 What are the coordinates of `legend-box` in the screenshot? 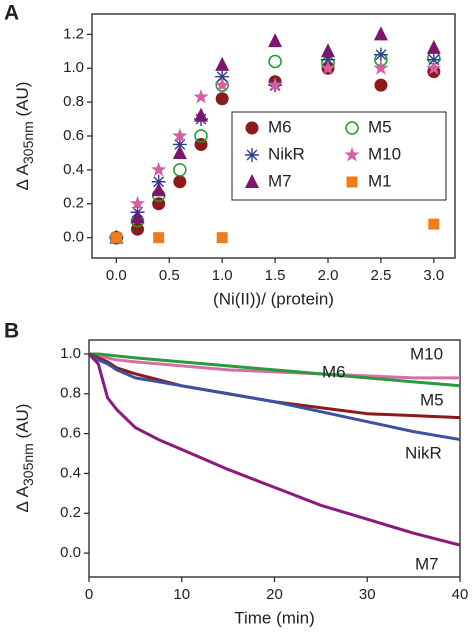 It's located at (339, 156).